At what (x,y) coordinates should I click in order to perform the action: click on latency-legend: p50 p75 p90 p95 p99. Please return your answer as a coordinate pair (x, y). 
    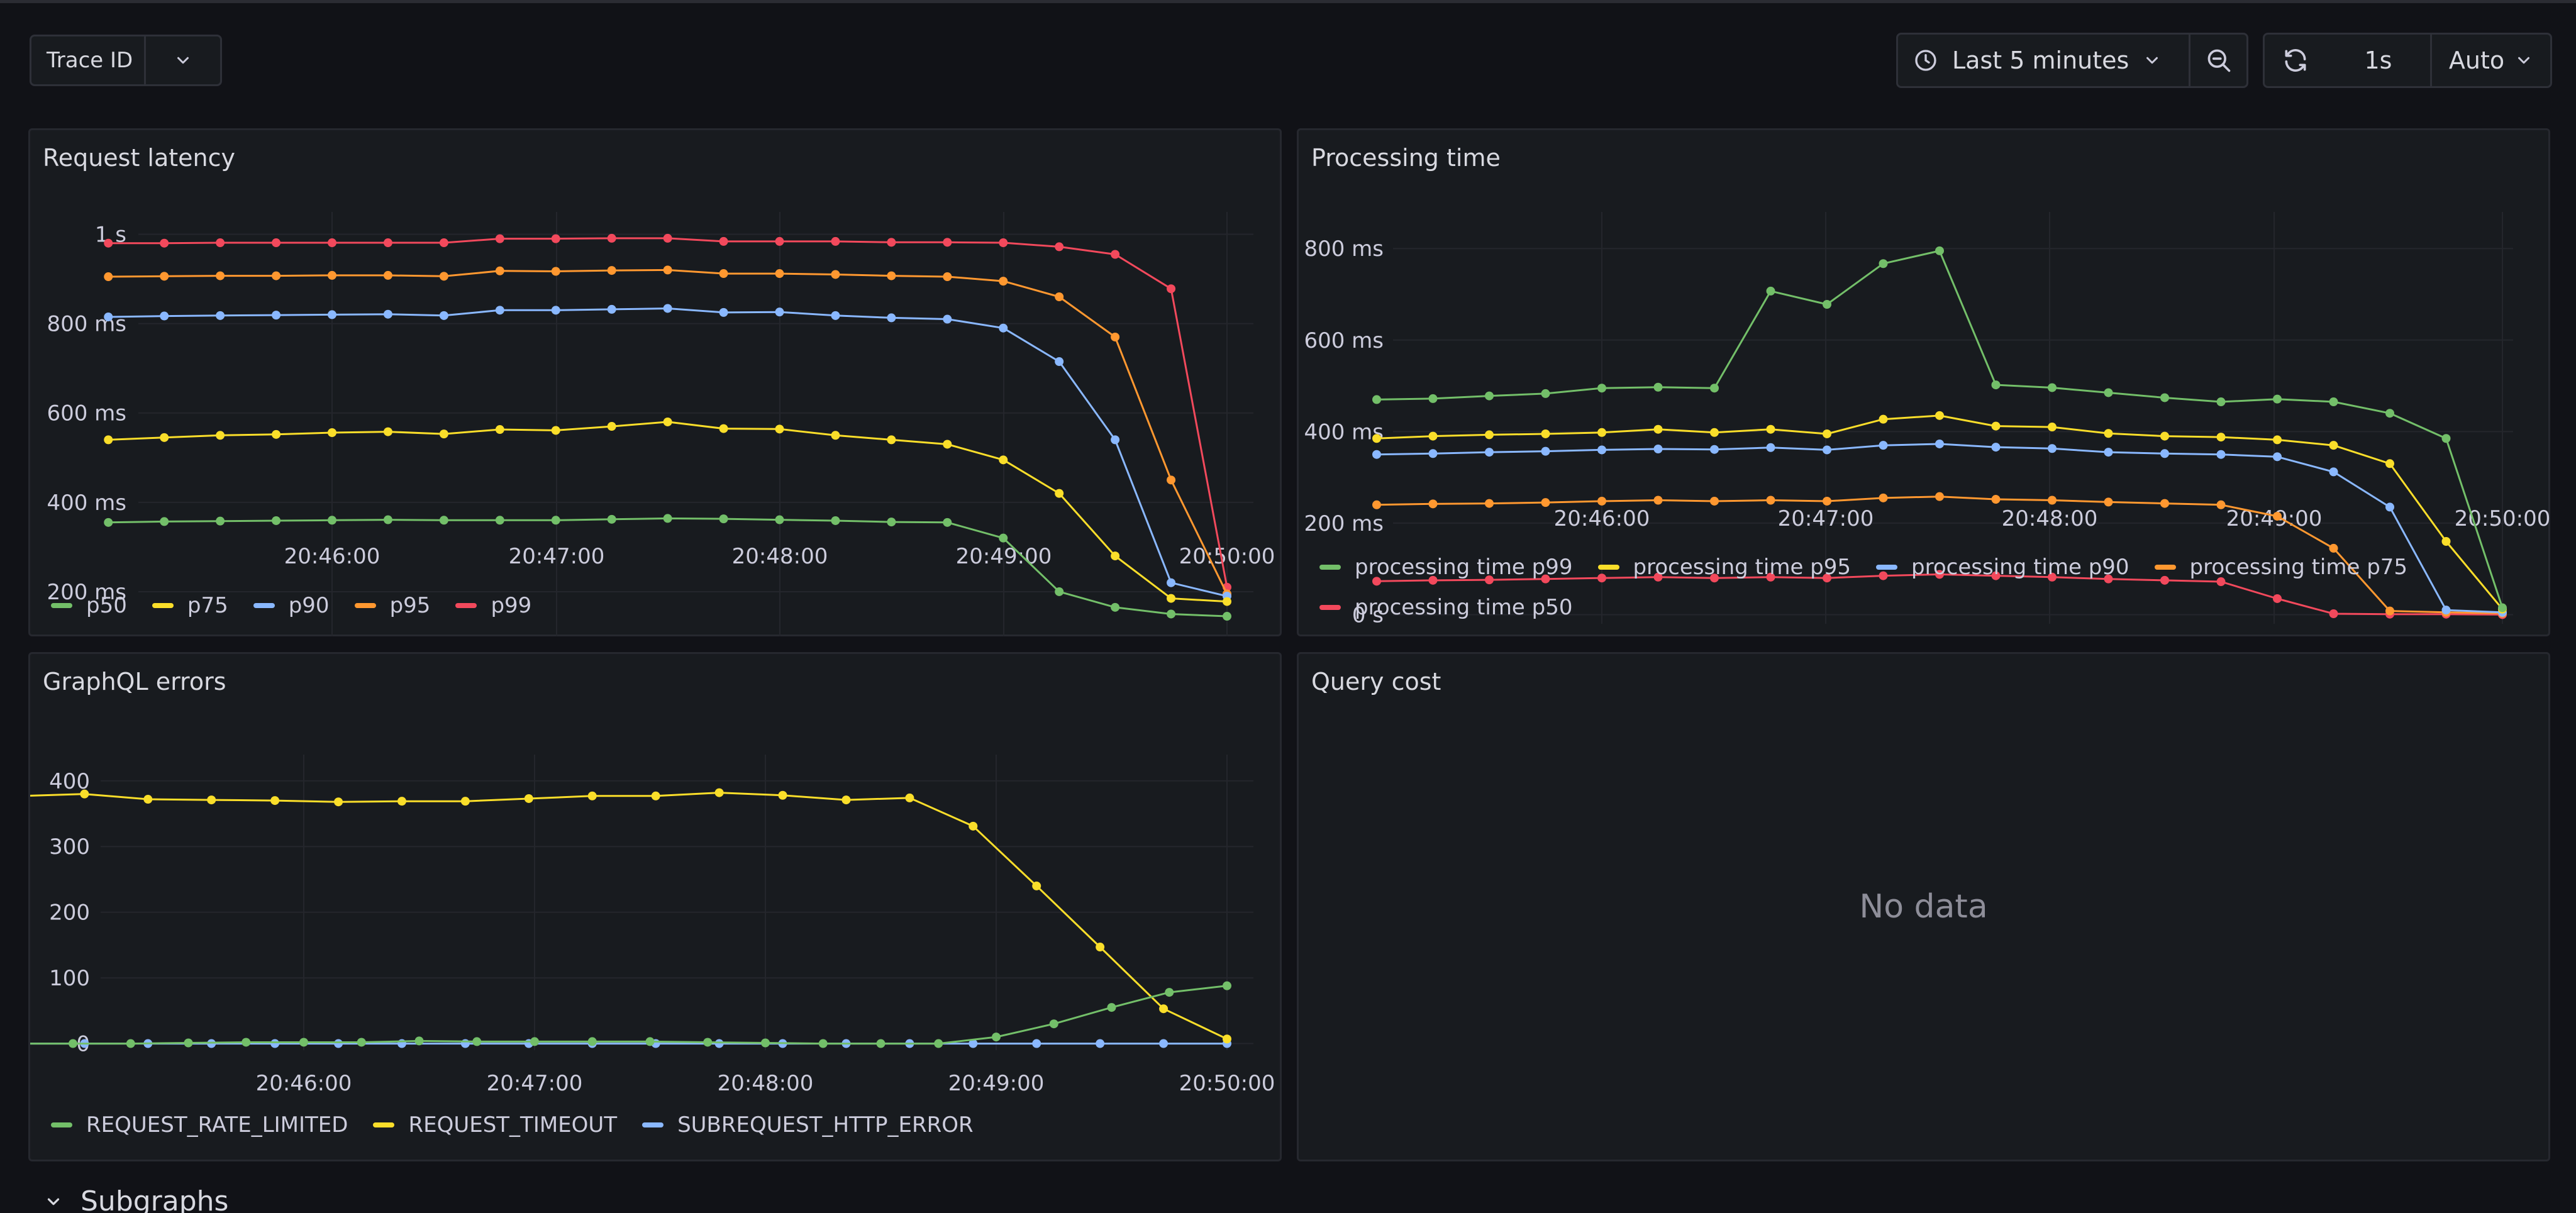
    Looking at the image, I should click on (304, 605).